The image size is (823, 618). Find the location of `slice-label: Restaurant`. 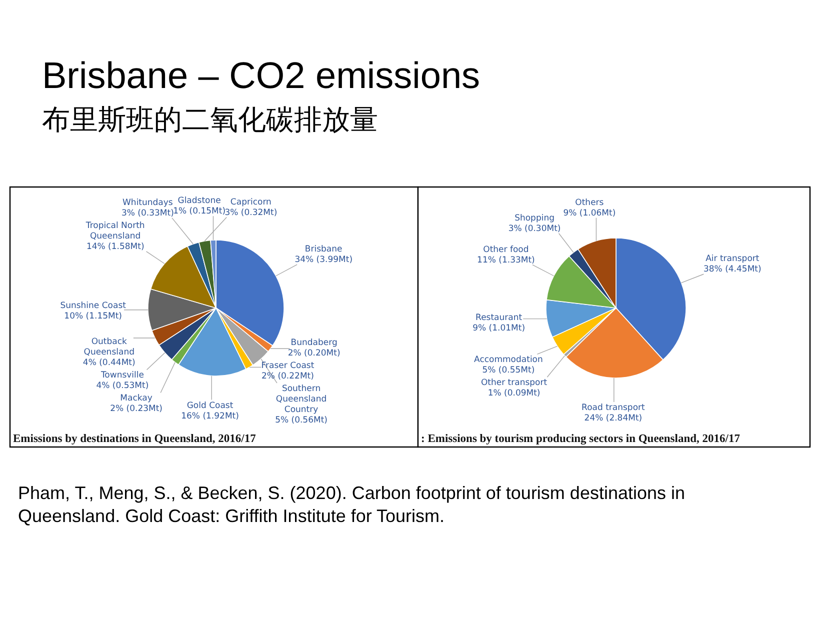

slice-label: Restaurant is located at coordinates (499, 318).